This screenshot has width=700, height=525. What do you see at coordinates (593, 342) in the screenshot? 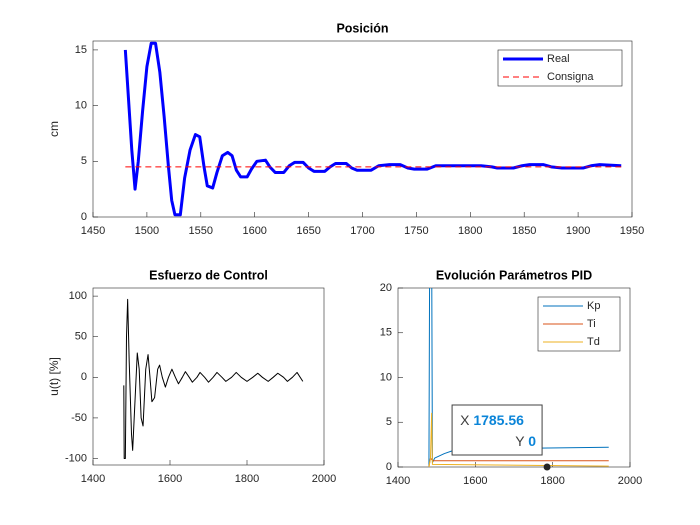
I see `legend-label: Td` at bounding box center [593, 342].